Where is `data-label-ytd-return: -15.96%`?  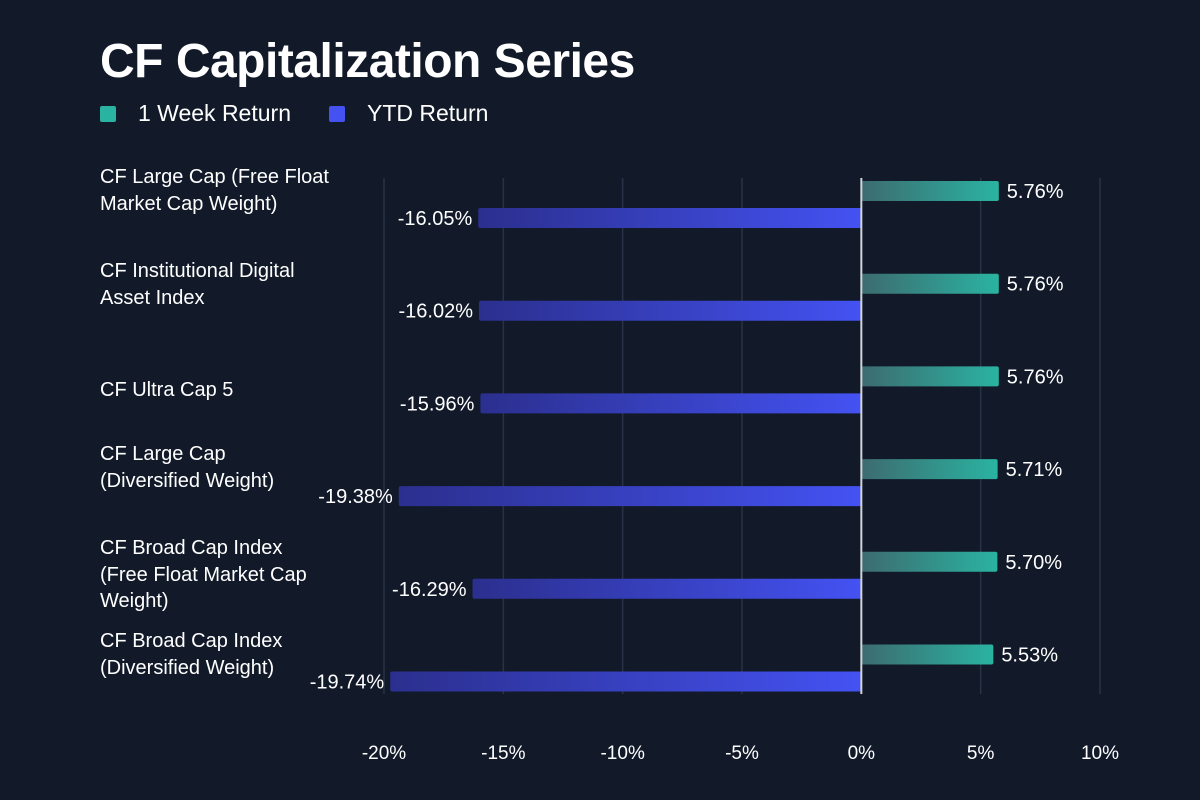 data-label-ytd-return: -15.96% is located at coordinates (437, 404).